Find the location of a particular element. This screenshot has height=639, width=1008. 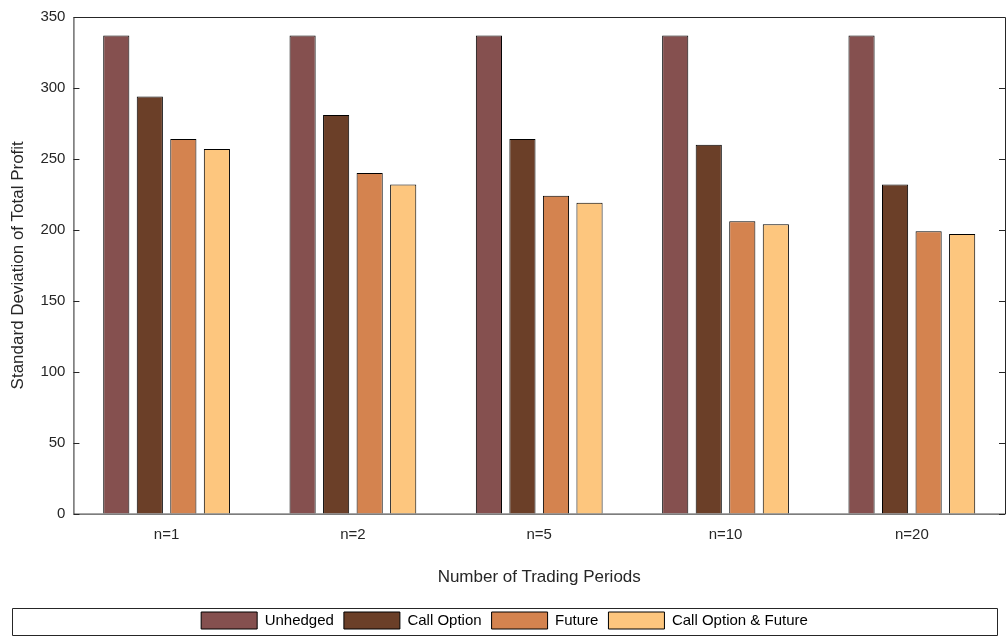

x-tick-label: n=20 is located at coordinates (911, 533).